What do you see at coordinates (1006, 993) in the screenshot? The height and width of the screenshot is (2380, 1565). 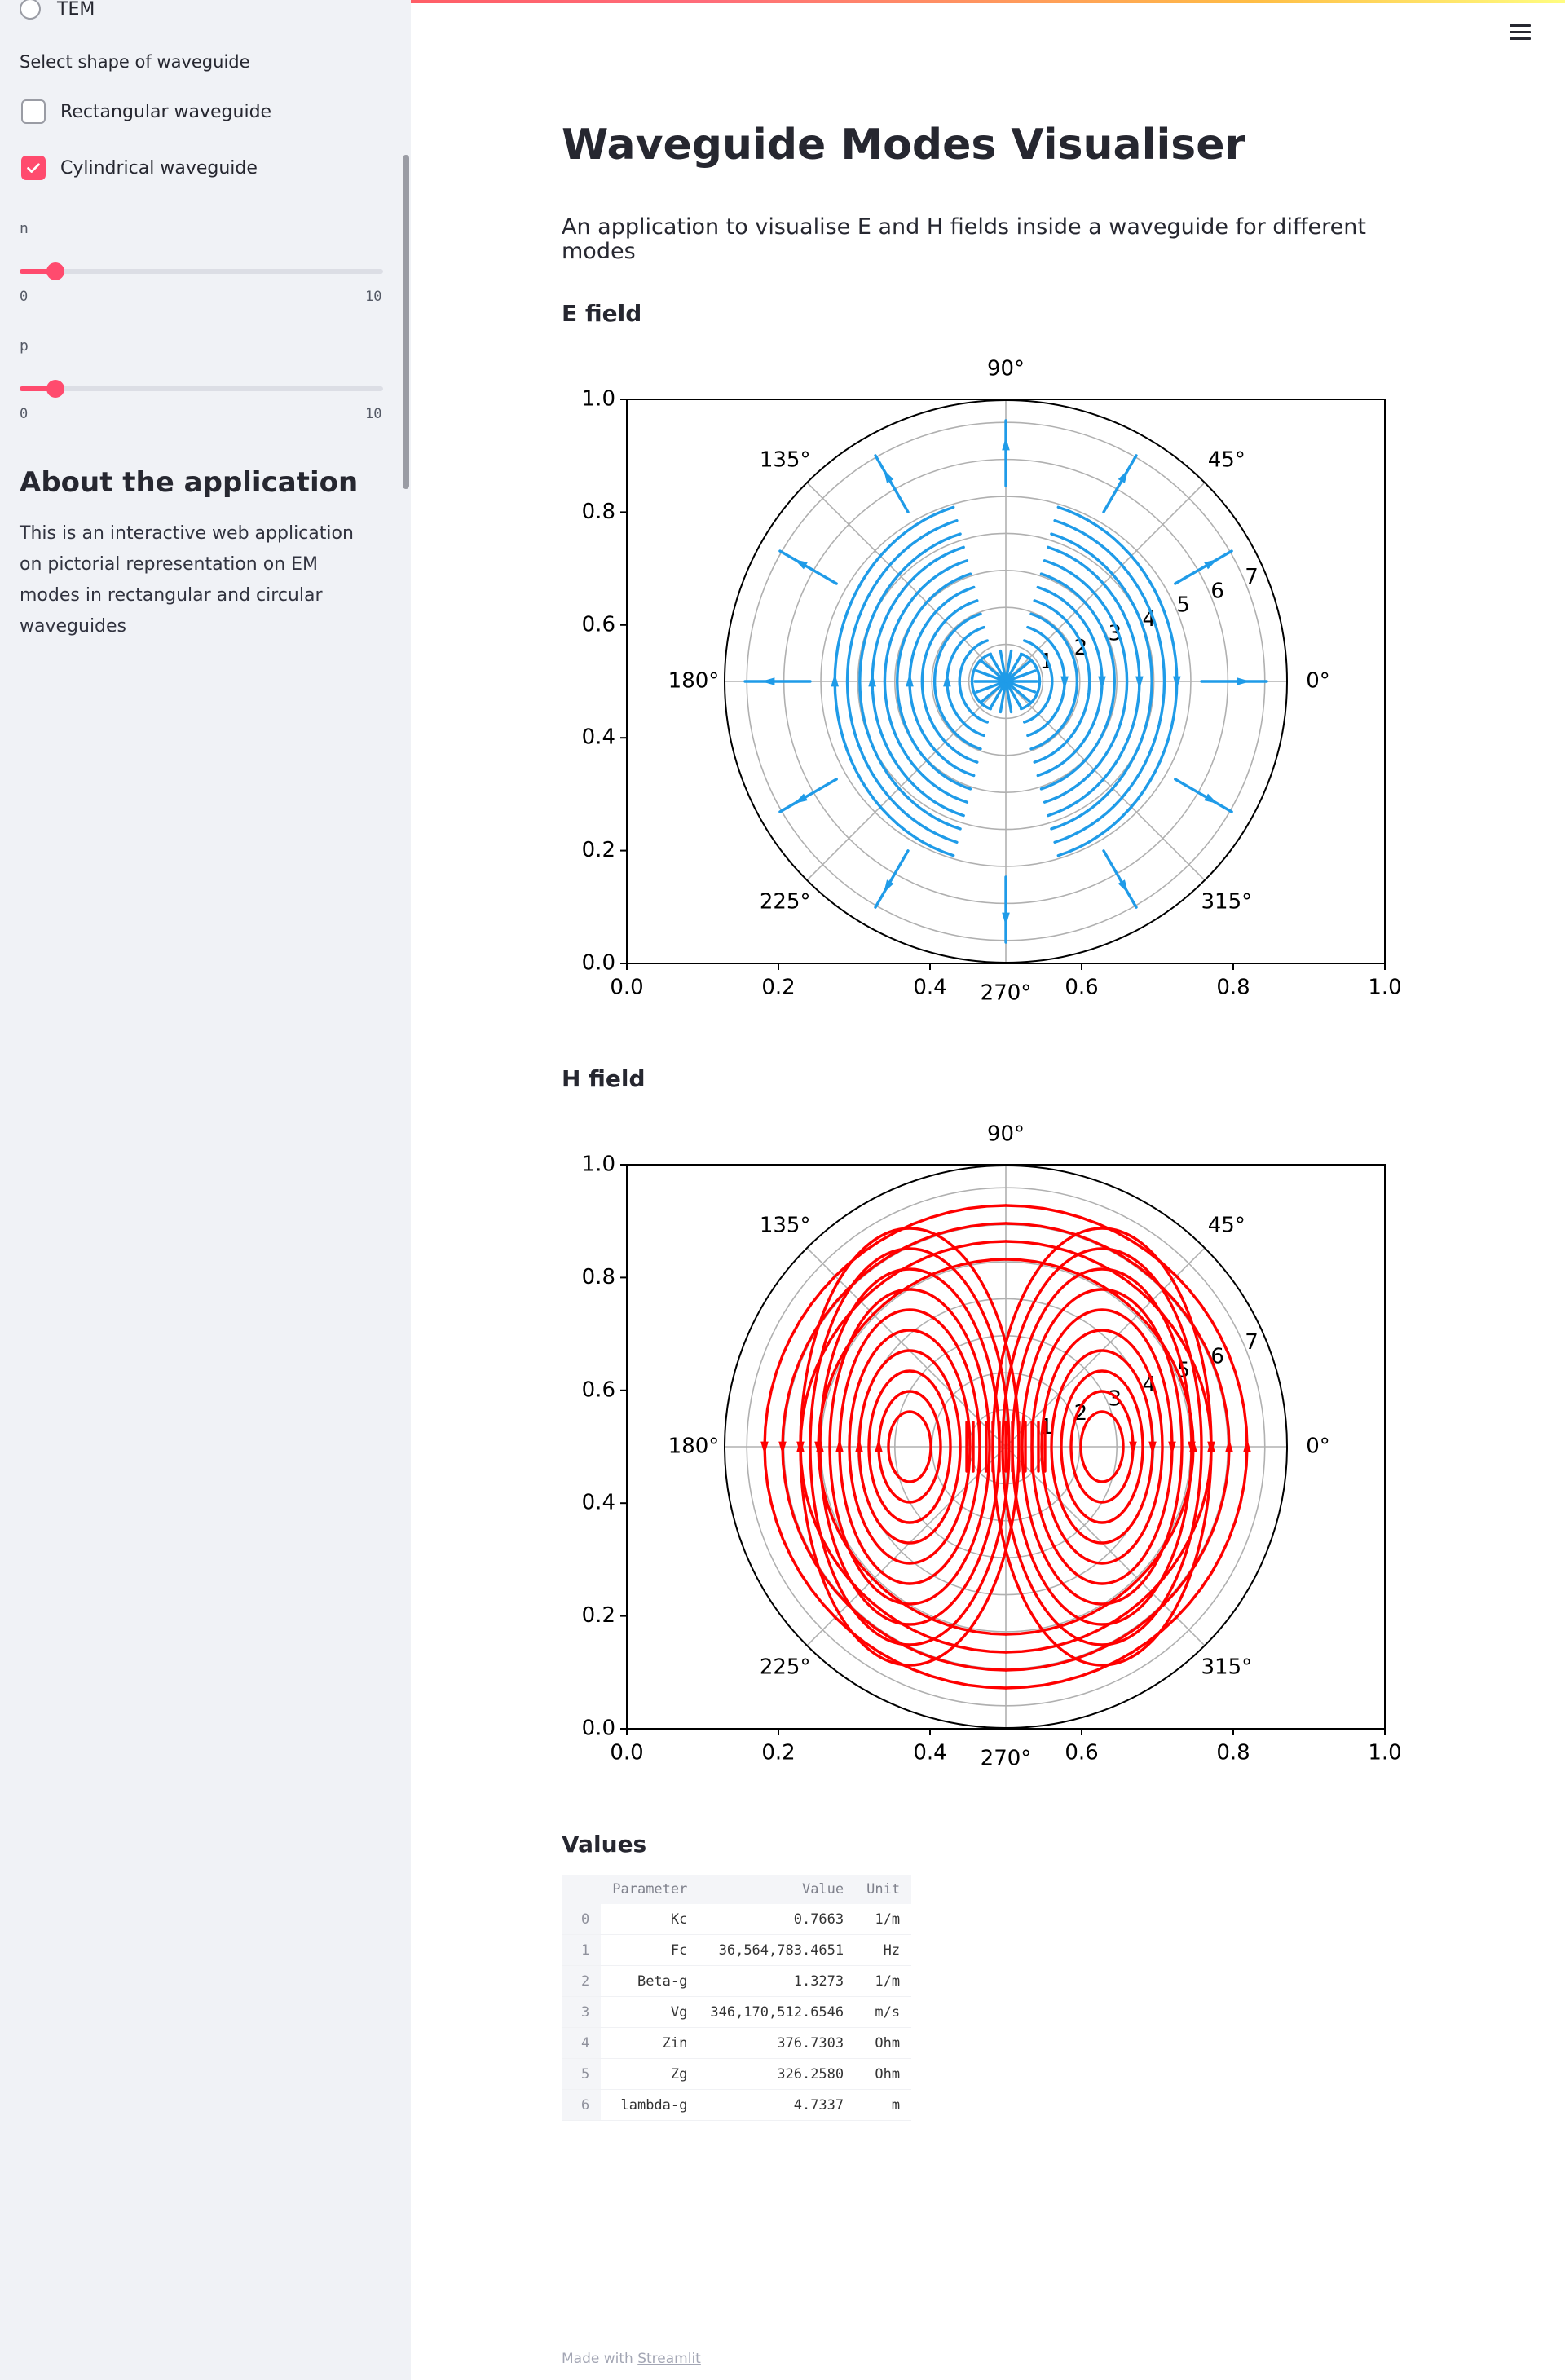 I see `angle-tick-label: 270°` at bounding box center [1006, 993].